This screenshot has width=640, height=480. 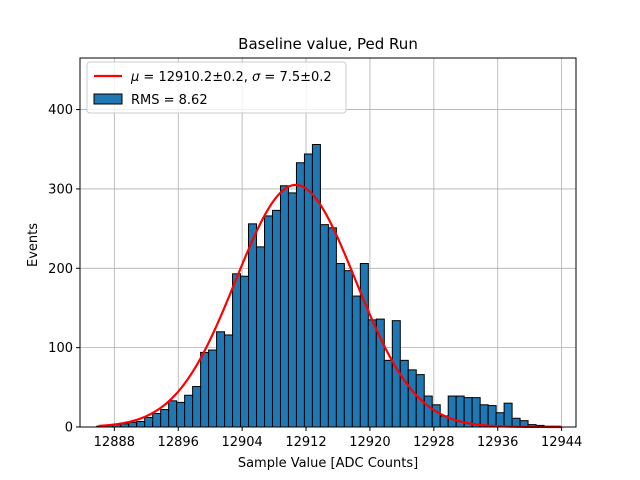 I want to click on y-axis-label: Events, so click(x=33, y=245).